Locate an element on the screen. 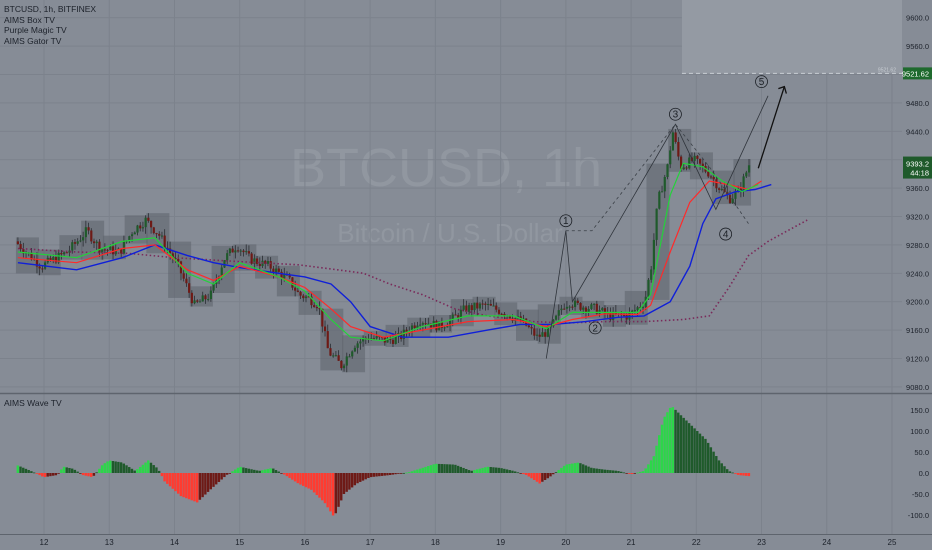  aims-box is located at coordinates (506, 314).